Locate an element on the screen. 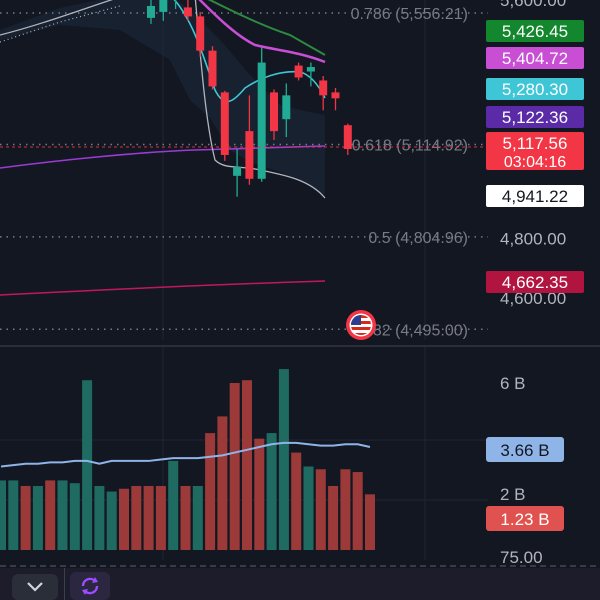  bollinger-lower-line is located at coordinates (260, 99).